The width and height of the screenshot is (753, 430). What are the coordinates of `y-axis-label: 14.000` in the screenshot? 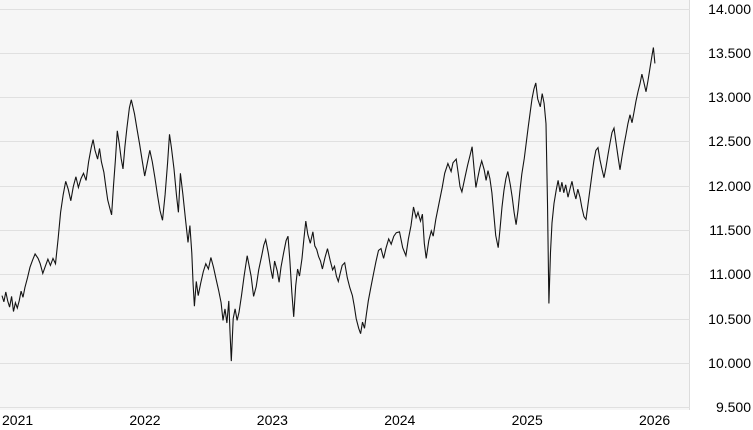 It's located at (729, 8).